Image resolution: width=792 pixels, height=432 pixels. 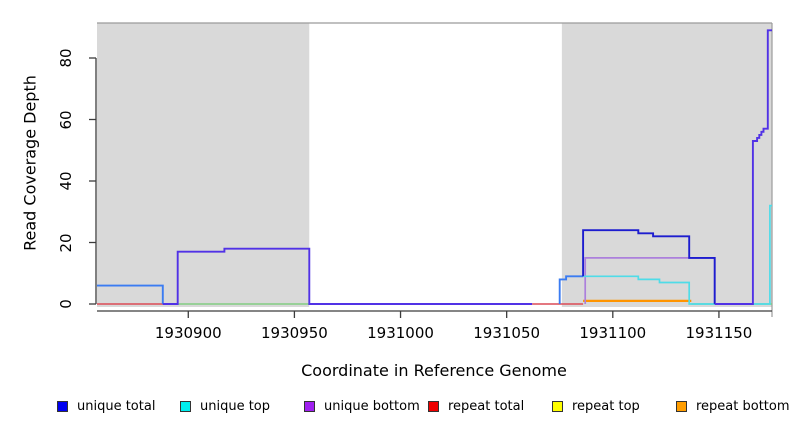 I want to click on x-tick-label: 1931000, so click(x=400, y=333).